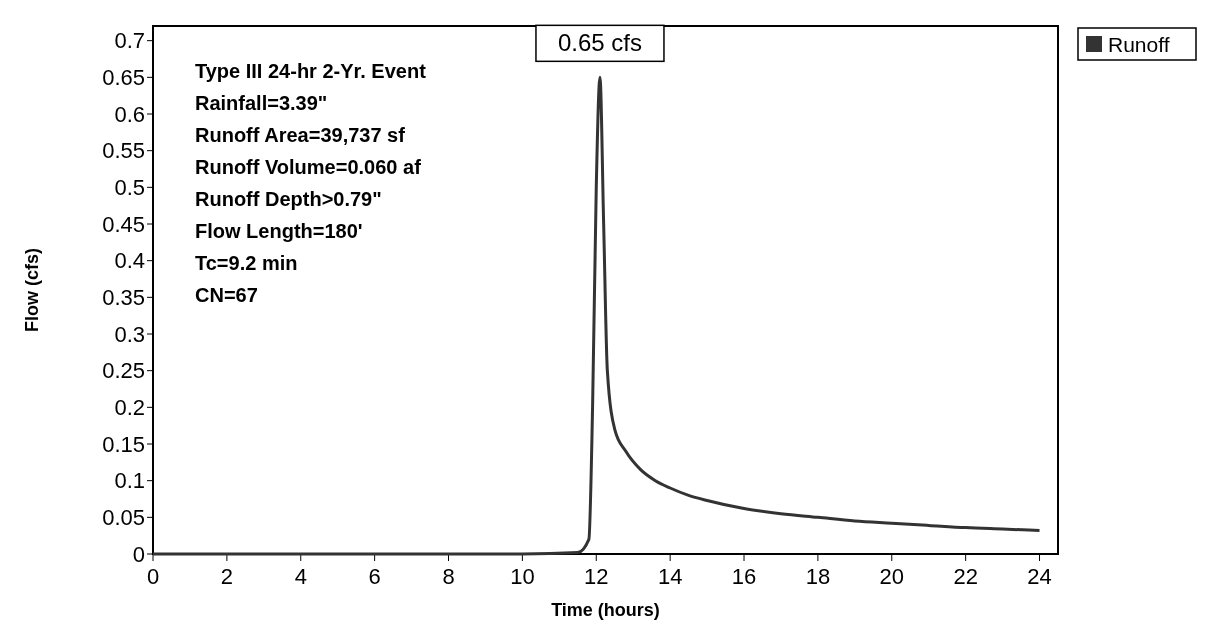 The height and width of the screenshot is (632, 1220). I want to click on y-tick-label: 0.25, so click(123, 371).